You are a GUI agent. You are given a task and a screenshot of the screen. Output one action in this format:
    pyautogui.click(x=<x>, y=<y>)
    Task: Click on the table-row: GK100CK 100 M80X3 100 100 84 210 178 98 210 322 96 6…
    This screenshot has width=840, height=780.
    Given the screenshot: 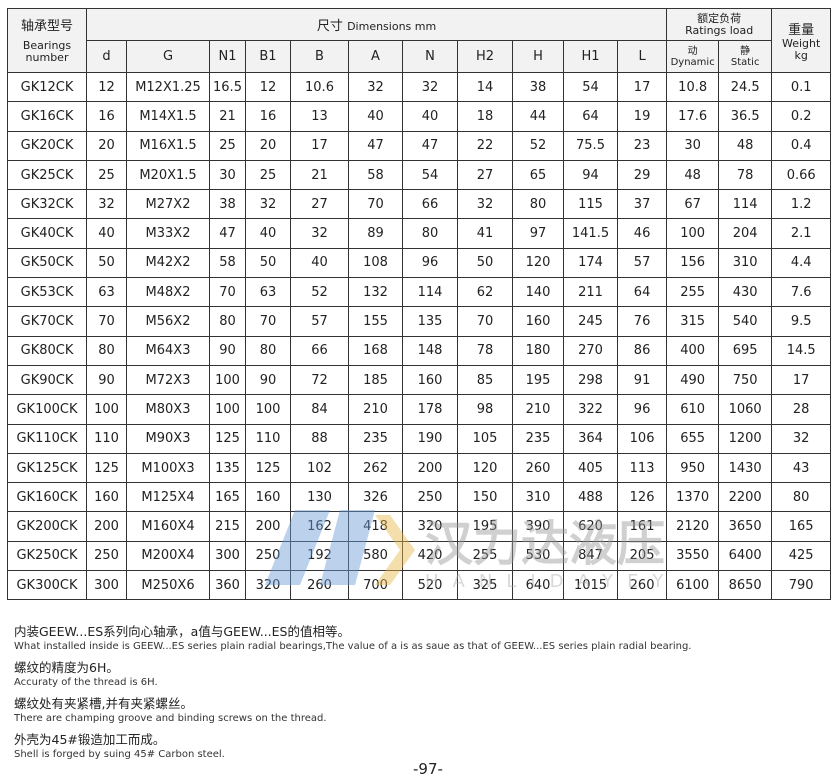 What is the action you would take?
    pyautogui.click(x=419, y=409)
    